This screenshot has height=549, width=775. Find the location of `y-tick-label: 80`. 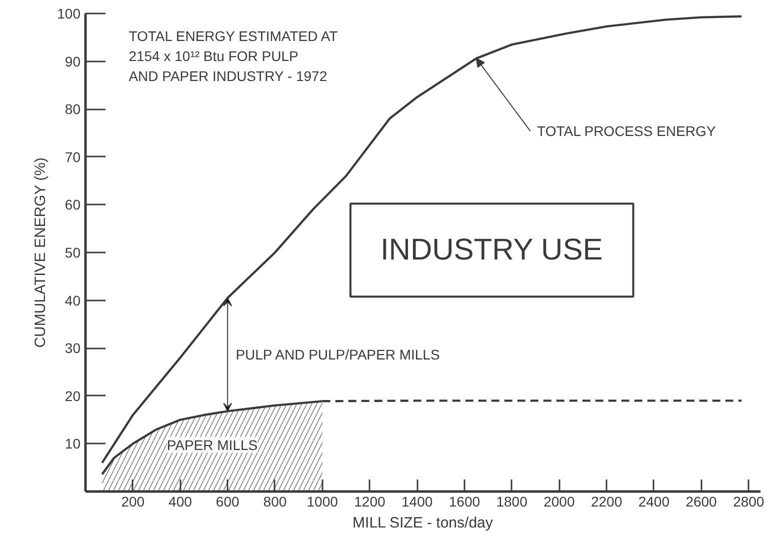

y-tick-label: 80 is located at coordinates (72, 109).